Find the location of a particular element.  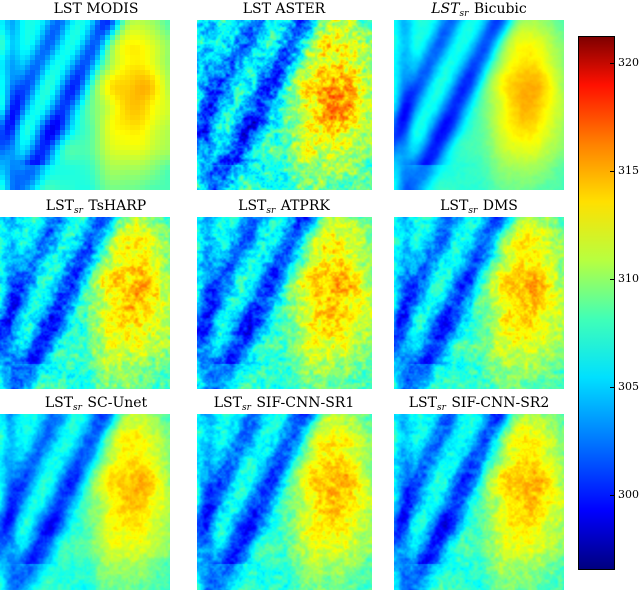

colorbar is located at coordinates (596, 303).